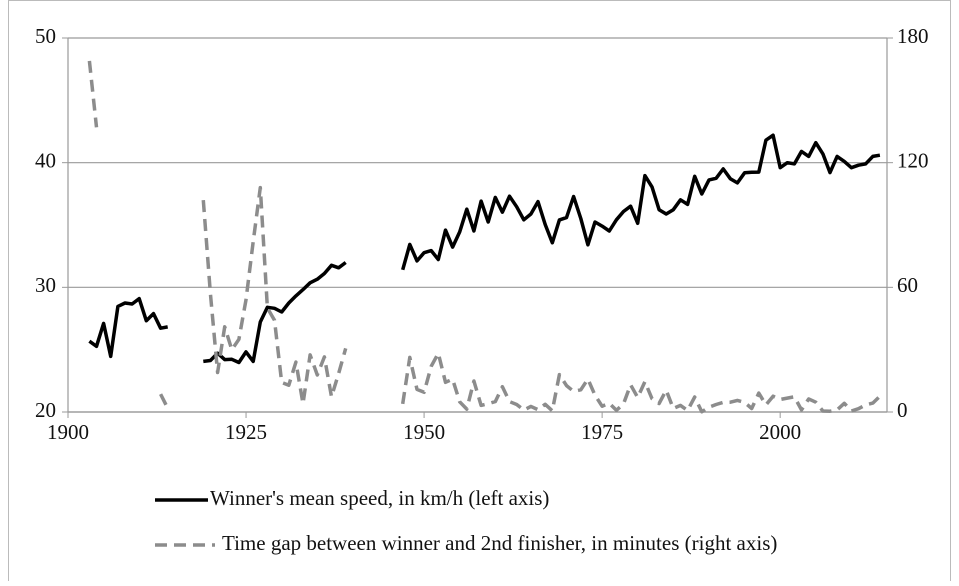 The height and width of the screenshot is (586, 959). What do you see at coordinates (68, 432) in the screenshot?
I see `x-tick-label: 1900` at bounding box center [68, 432].